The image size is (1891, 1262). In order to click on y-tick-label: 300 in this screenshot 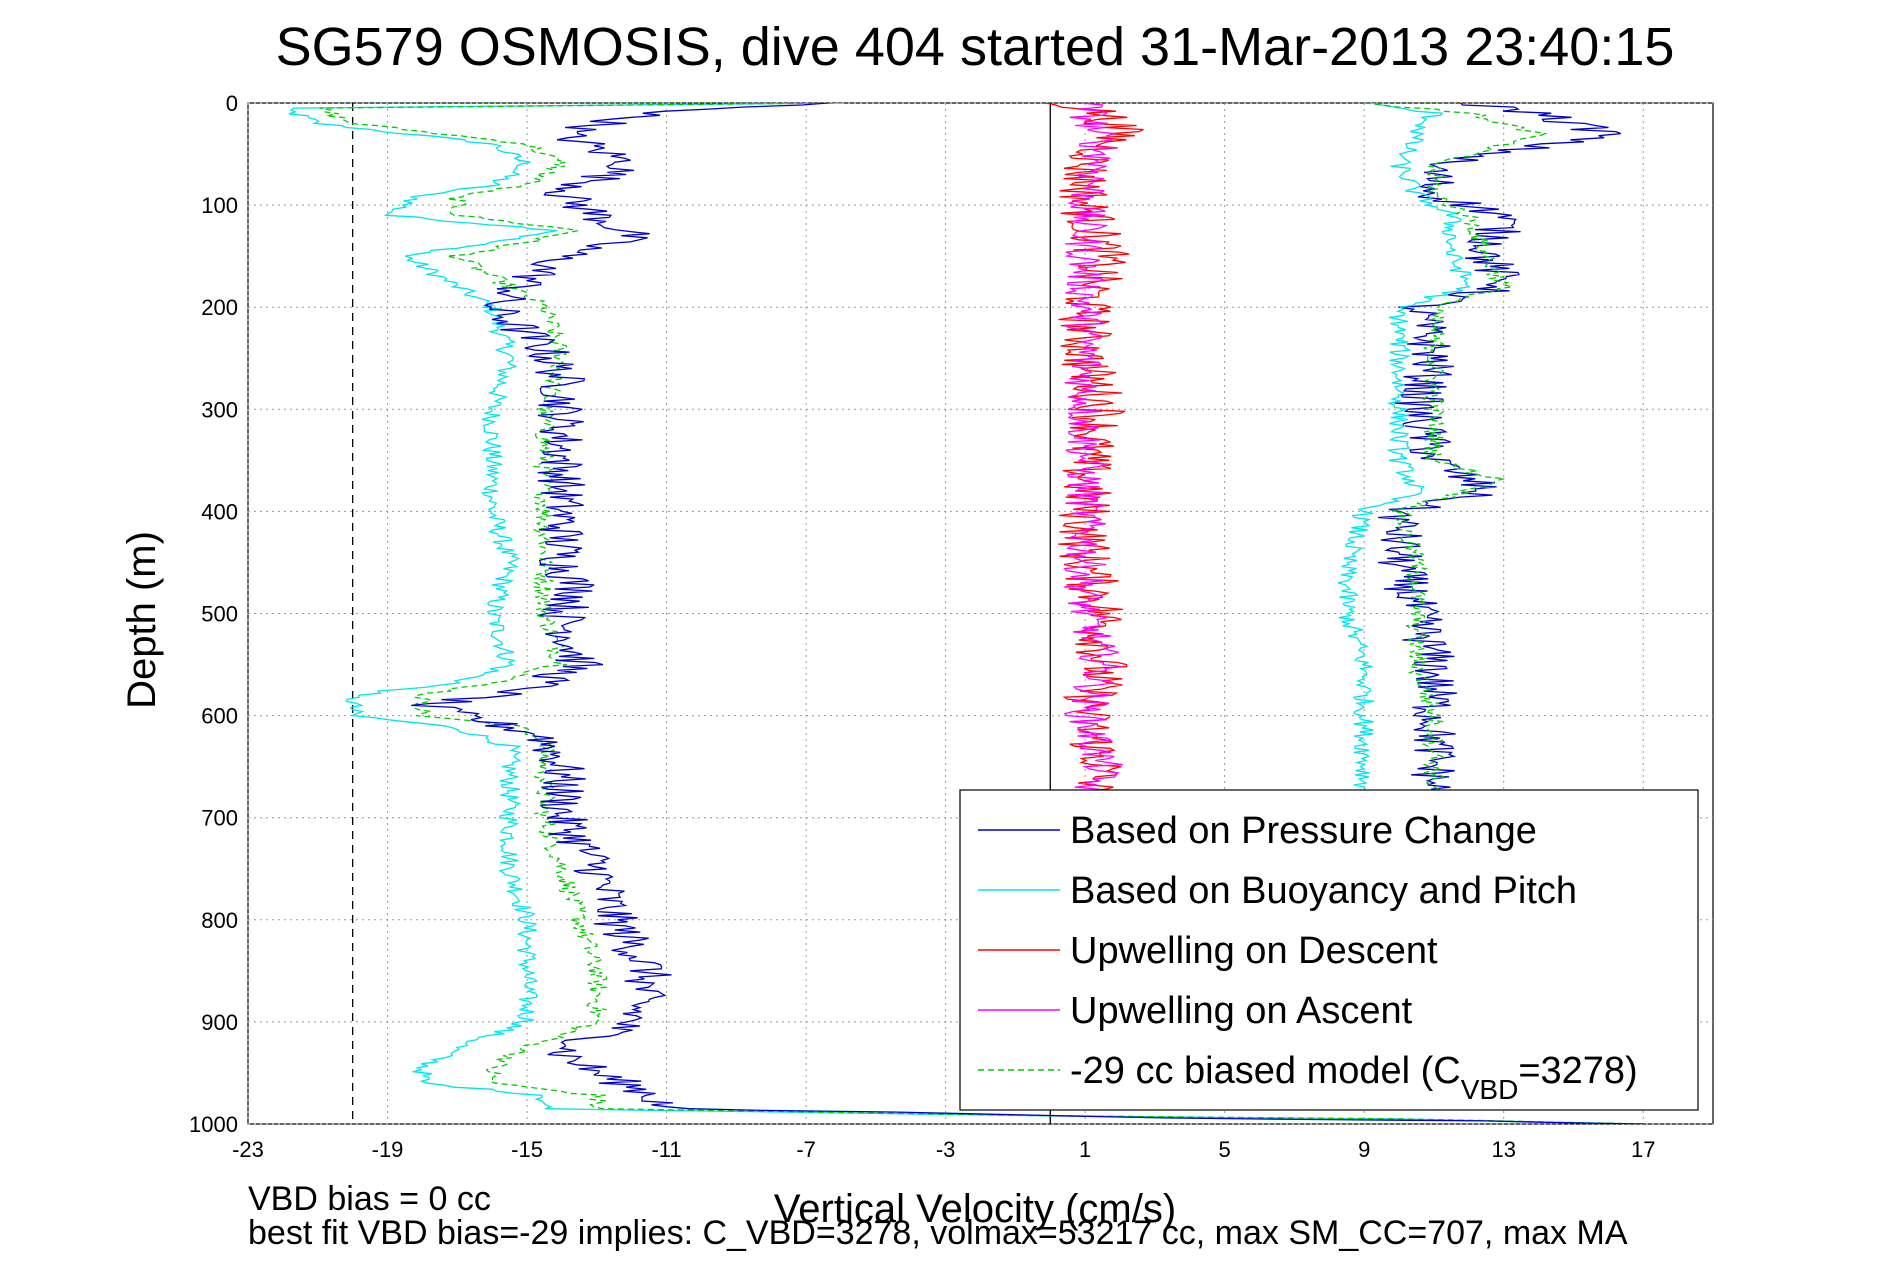, I will do `click(219, 409)`.